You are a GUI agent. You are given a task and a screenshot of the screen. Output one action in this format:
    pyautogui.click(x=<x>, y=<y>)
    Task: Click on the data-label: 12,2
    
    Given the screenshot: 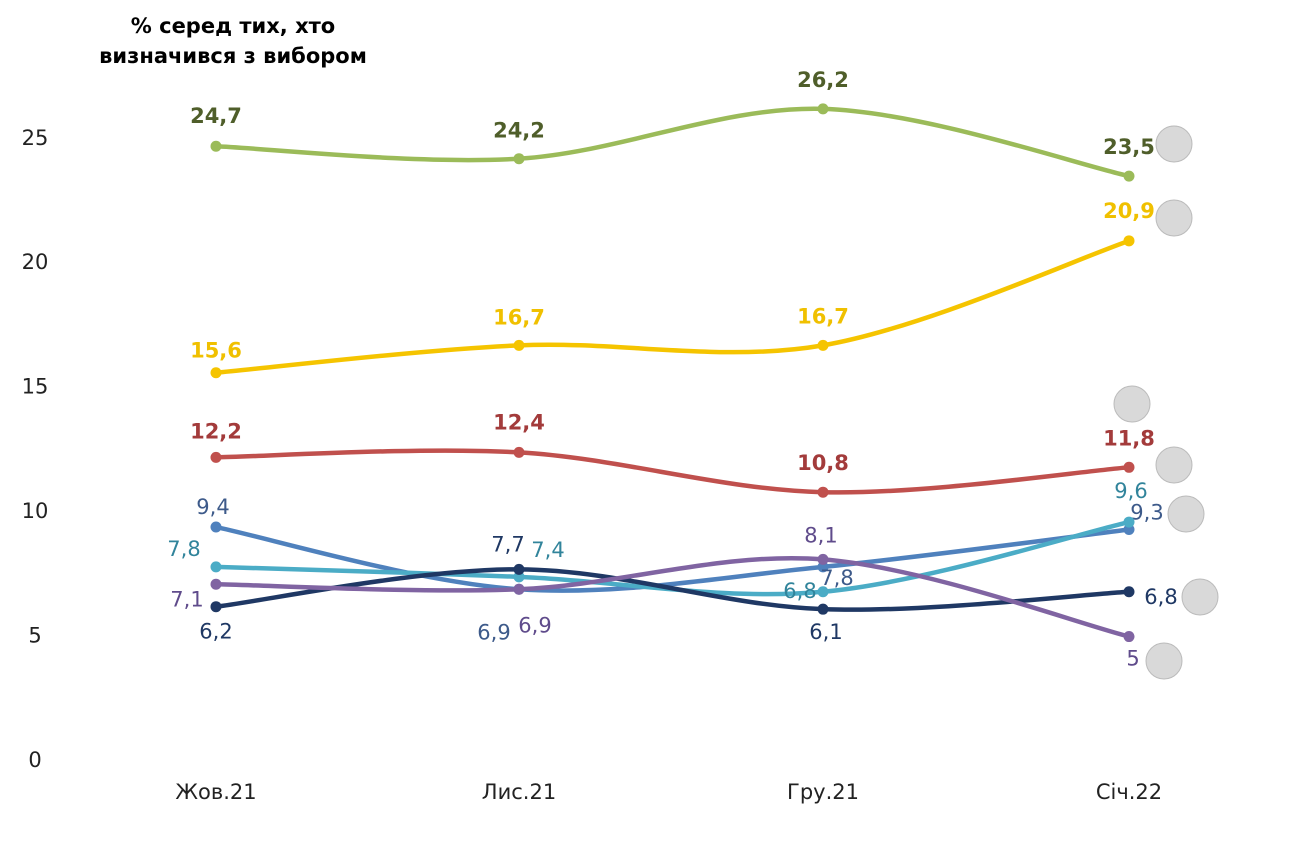 What is the action you would take?
    pyautogui.click(x=216, y=431)
    